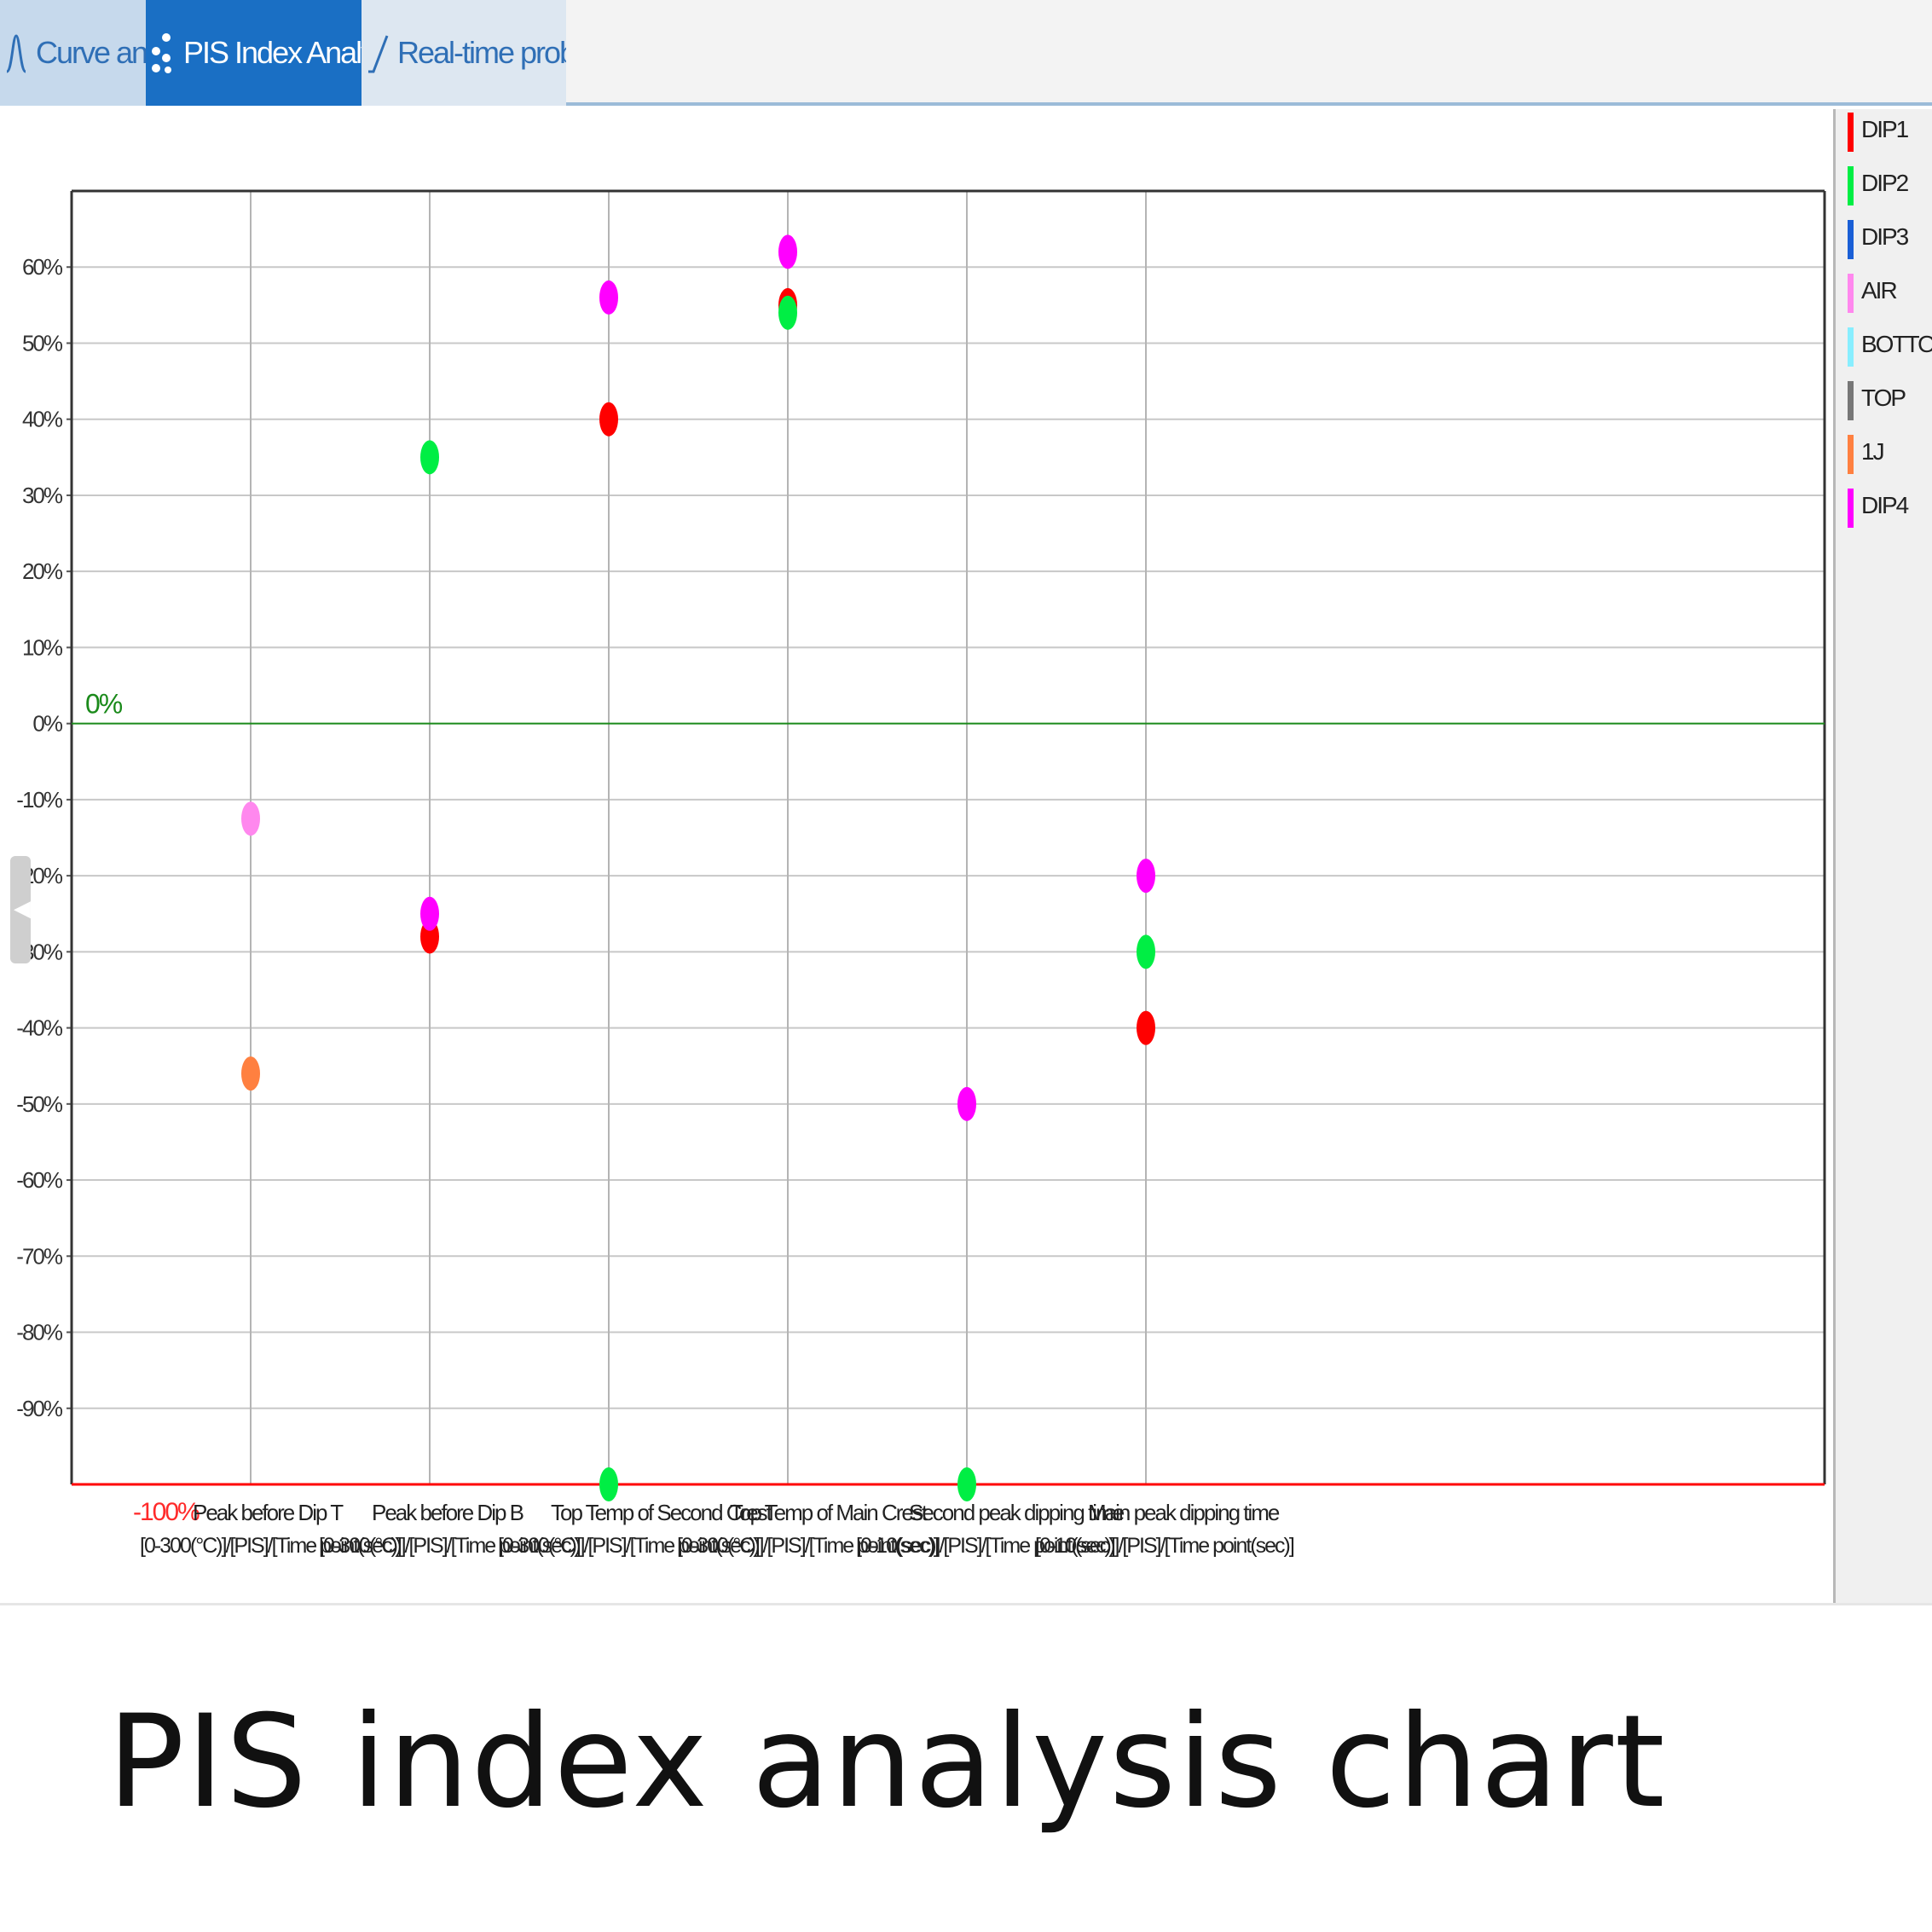 The image size is (1932, 1932). What do you see at coordinates (1873, 451) in the screenshot?
I see `legend-label: 1J` at bounding box center [1873, 451].